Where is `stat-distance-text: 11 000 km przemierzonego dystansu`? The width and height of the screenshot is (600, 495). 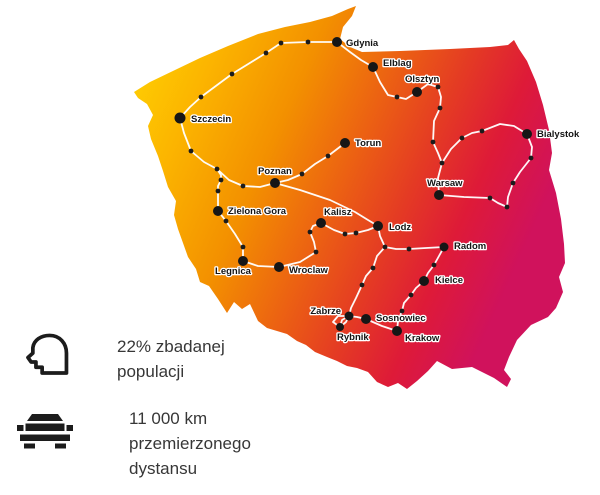 stat-distance-text: 11 000 km przemierzonego dystansu is located at coordinates (190, 443).